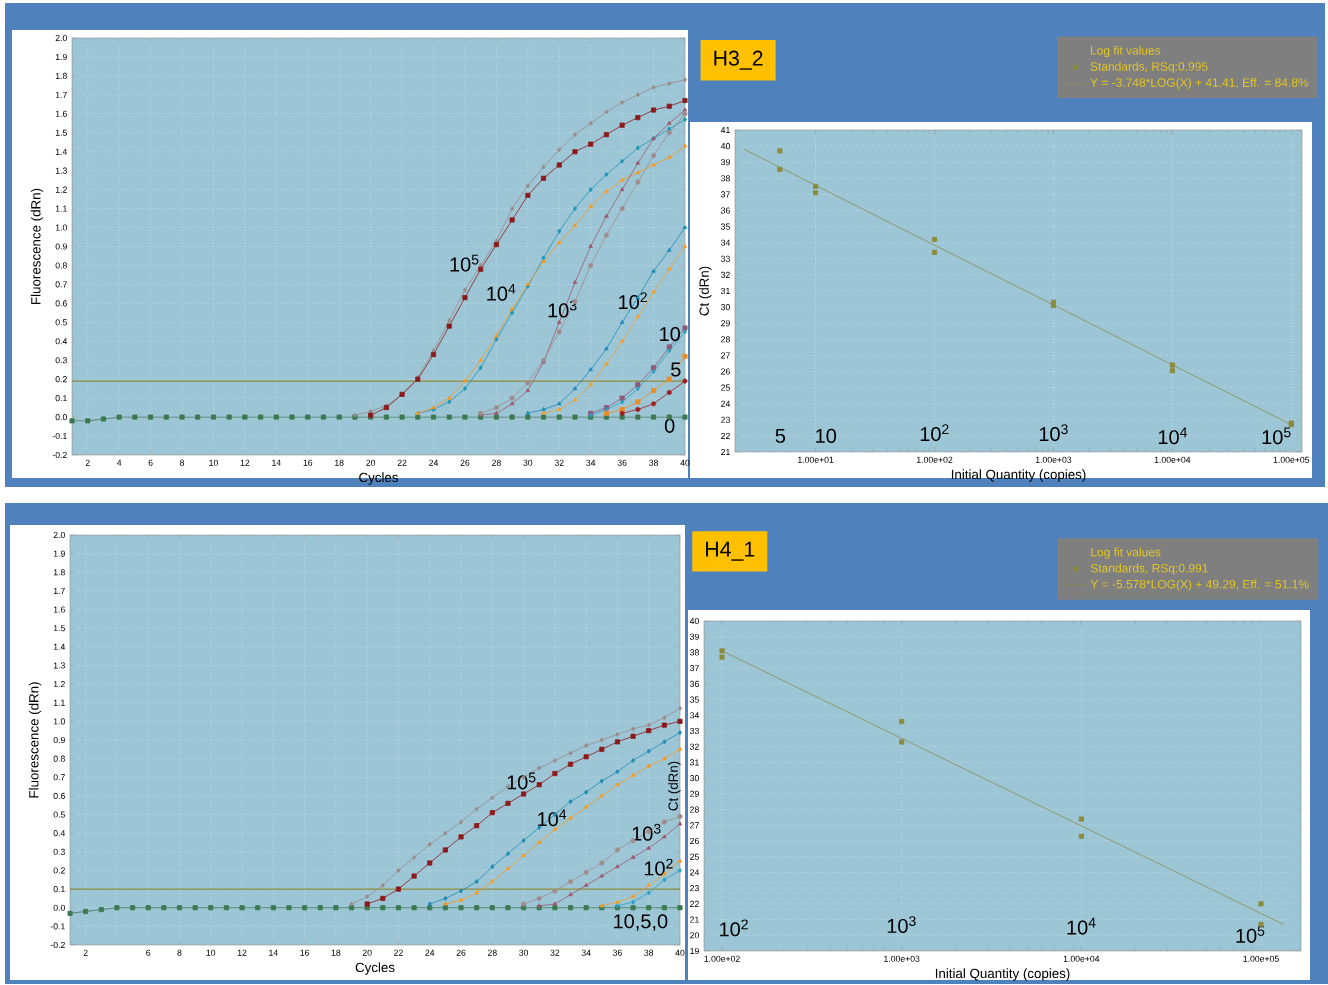 The width and height of the screenshot is (1328, 985). Describe the element at coordinates (398, 952) in the screenshot. I see `x-tick-label: 22` at that location.